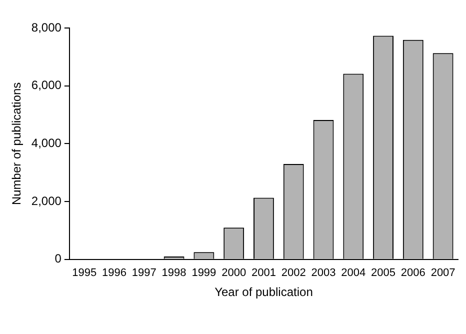 The width and height of the screenshot is (466, 334). I want to click on x-tick-label: 2000, so click(234, 273).